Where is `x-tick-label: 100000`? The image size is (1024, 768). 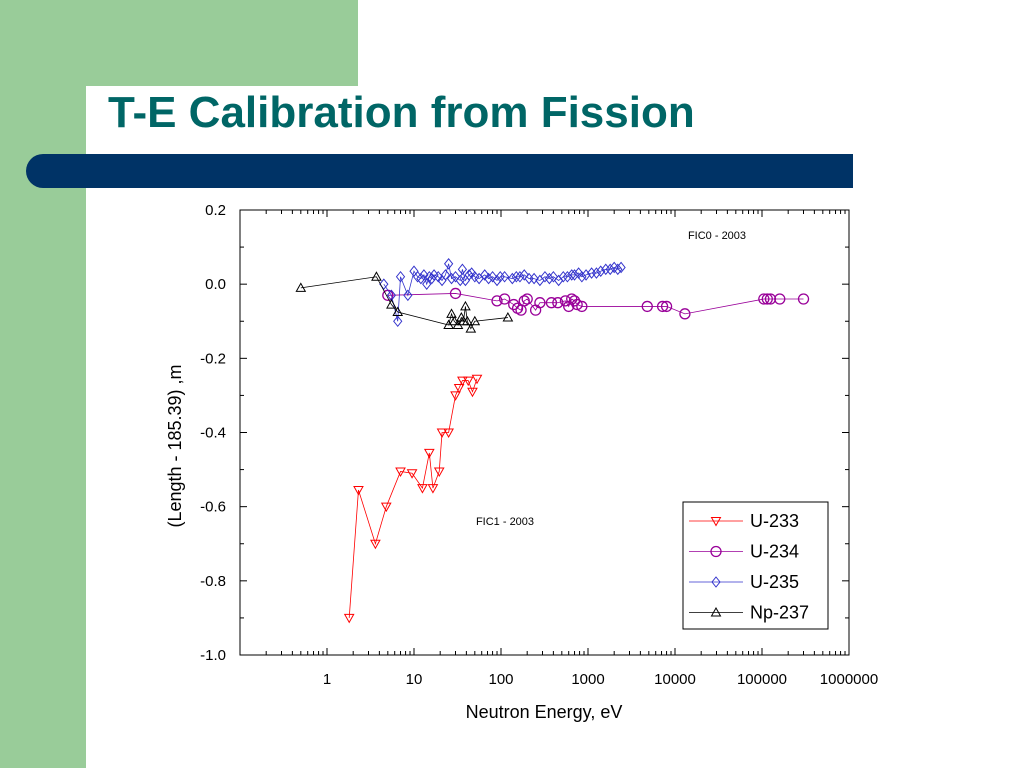 x-tick-label: 100000 is located at coordinates (762, 679).